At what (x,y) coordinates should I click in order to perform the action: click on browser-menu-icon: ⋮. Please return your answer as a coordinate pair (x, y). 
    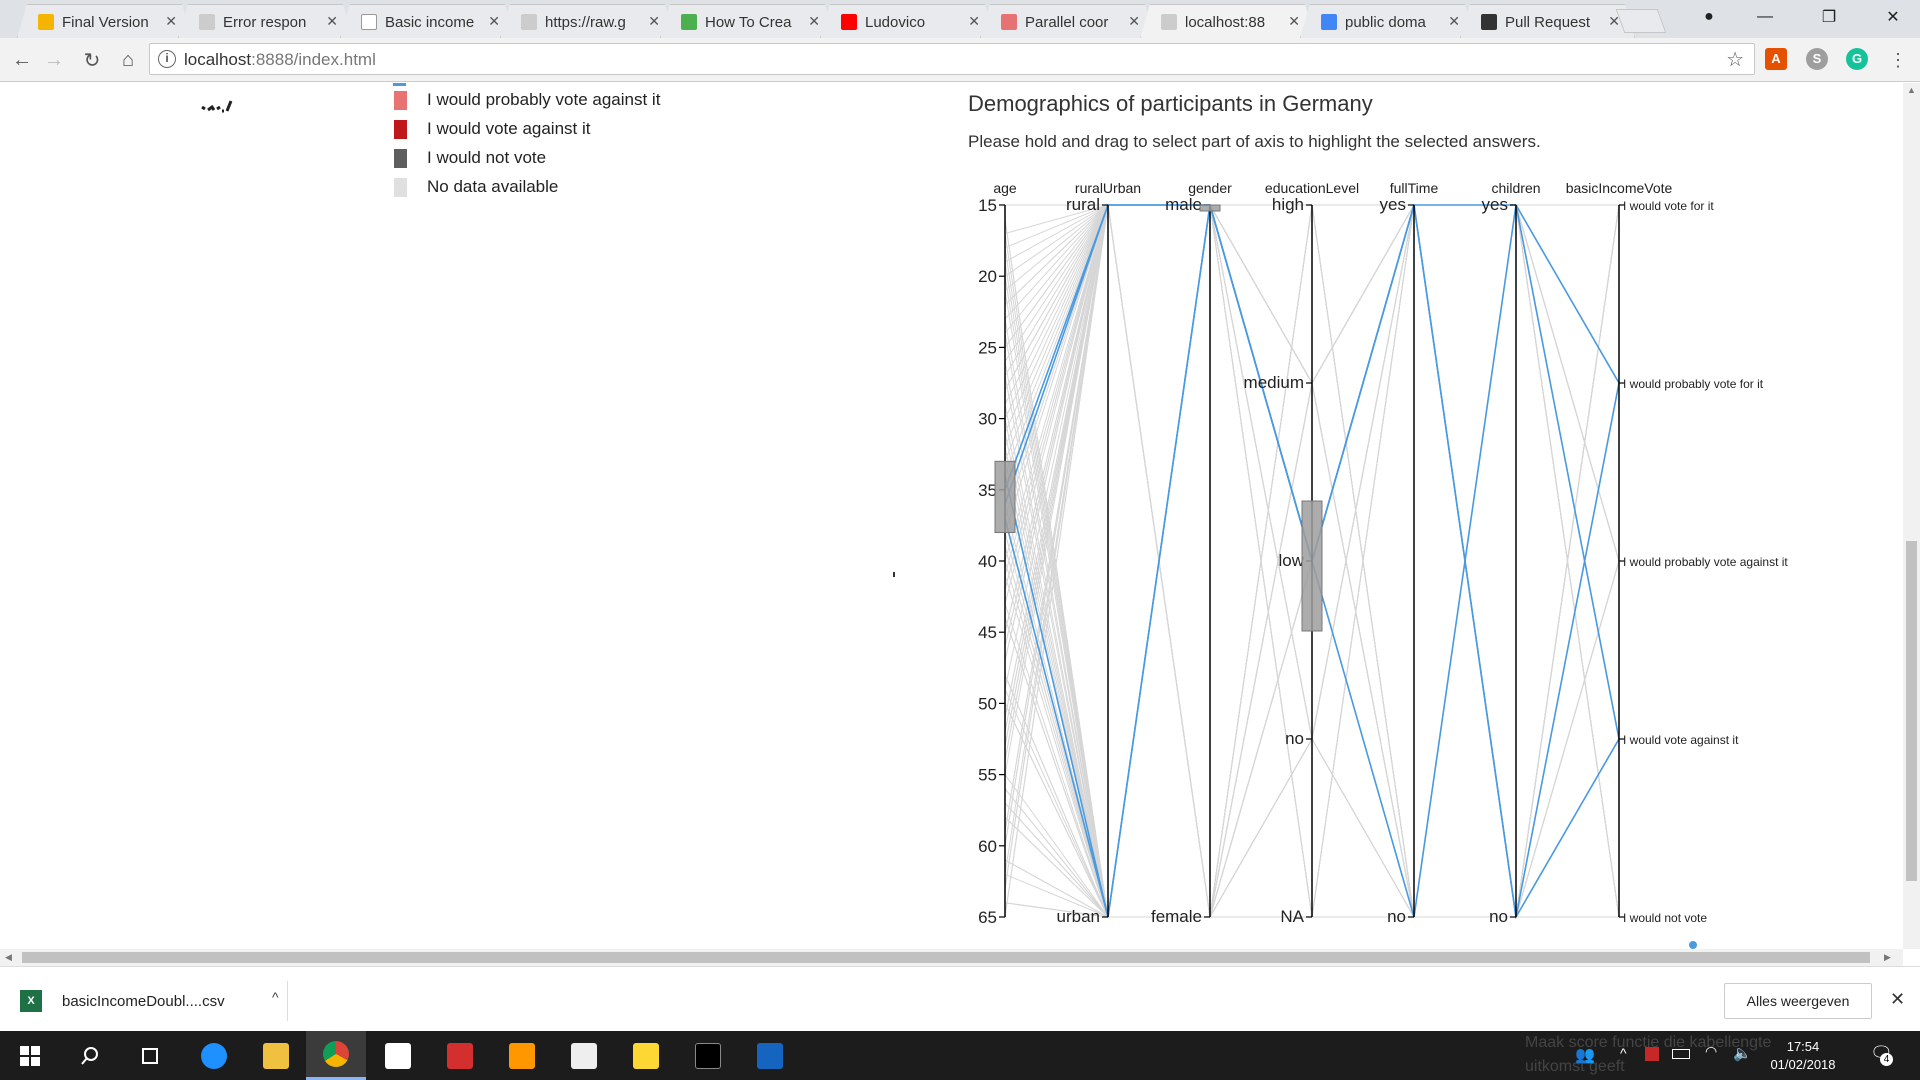
    Looking at the image, I should click on (1898, 59).